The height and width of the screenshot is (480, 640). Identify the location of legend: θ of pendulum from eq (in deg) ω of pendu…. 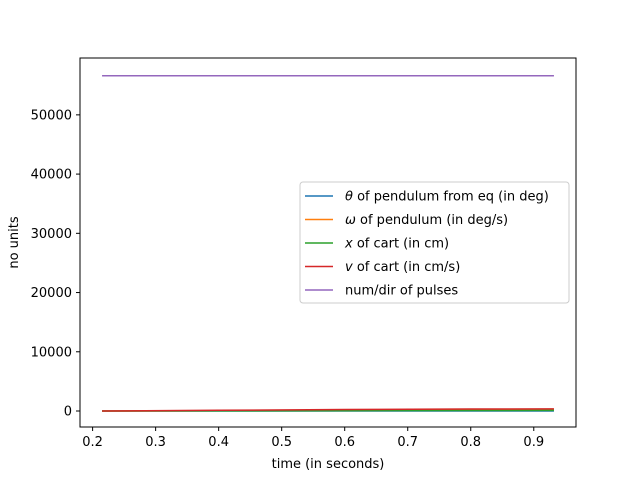
(434, 242).